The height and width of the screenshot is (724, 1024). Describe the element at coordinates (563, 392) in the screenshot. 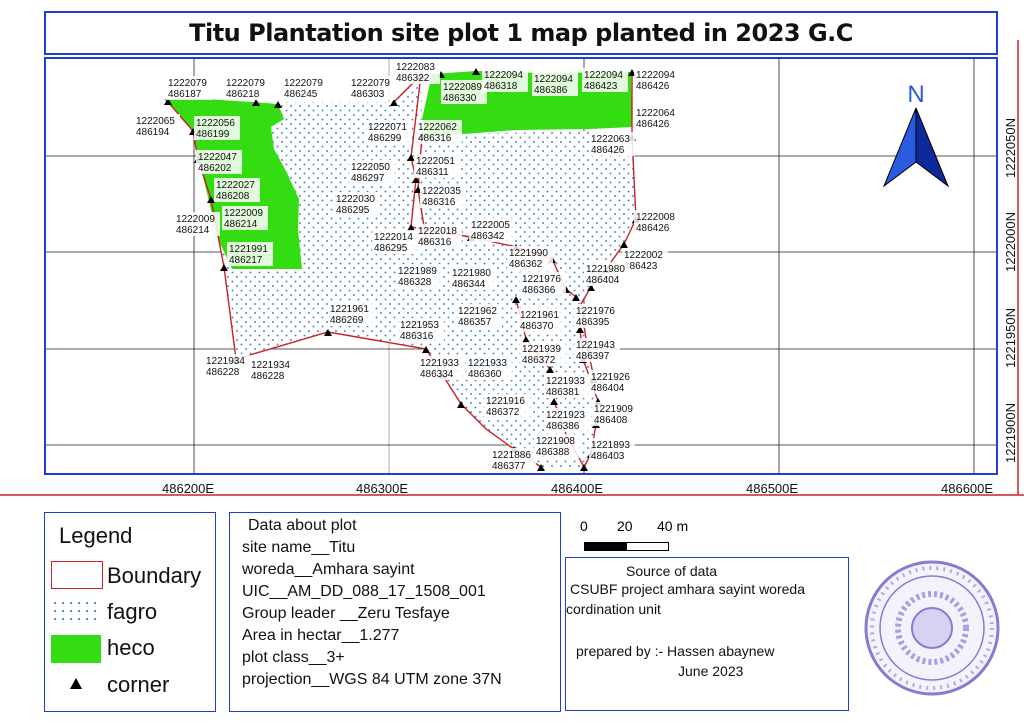

I see `corner-easting: 486381` at that location.